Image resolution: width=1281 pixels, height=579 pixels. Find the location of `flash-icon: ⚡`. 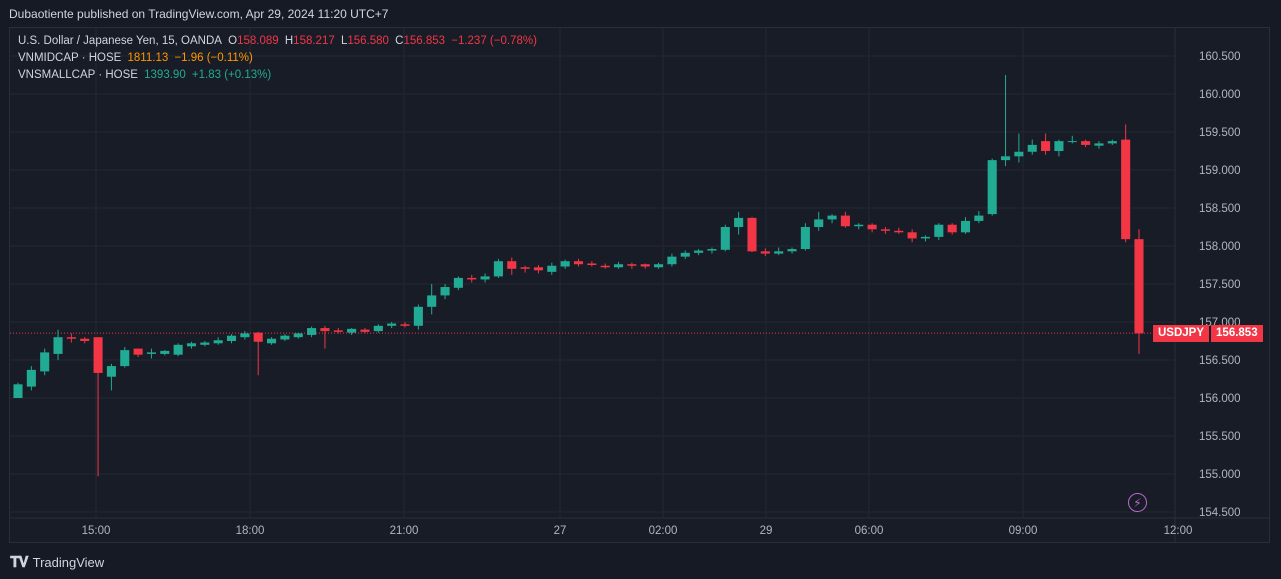

flash-icon: ⚡ is located at coordinates (1137, 502).